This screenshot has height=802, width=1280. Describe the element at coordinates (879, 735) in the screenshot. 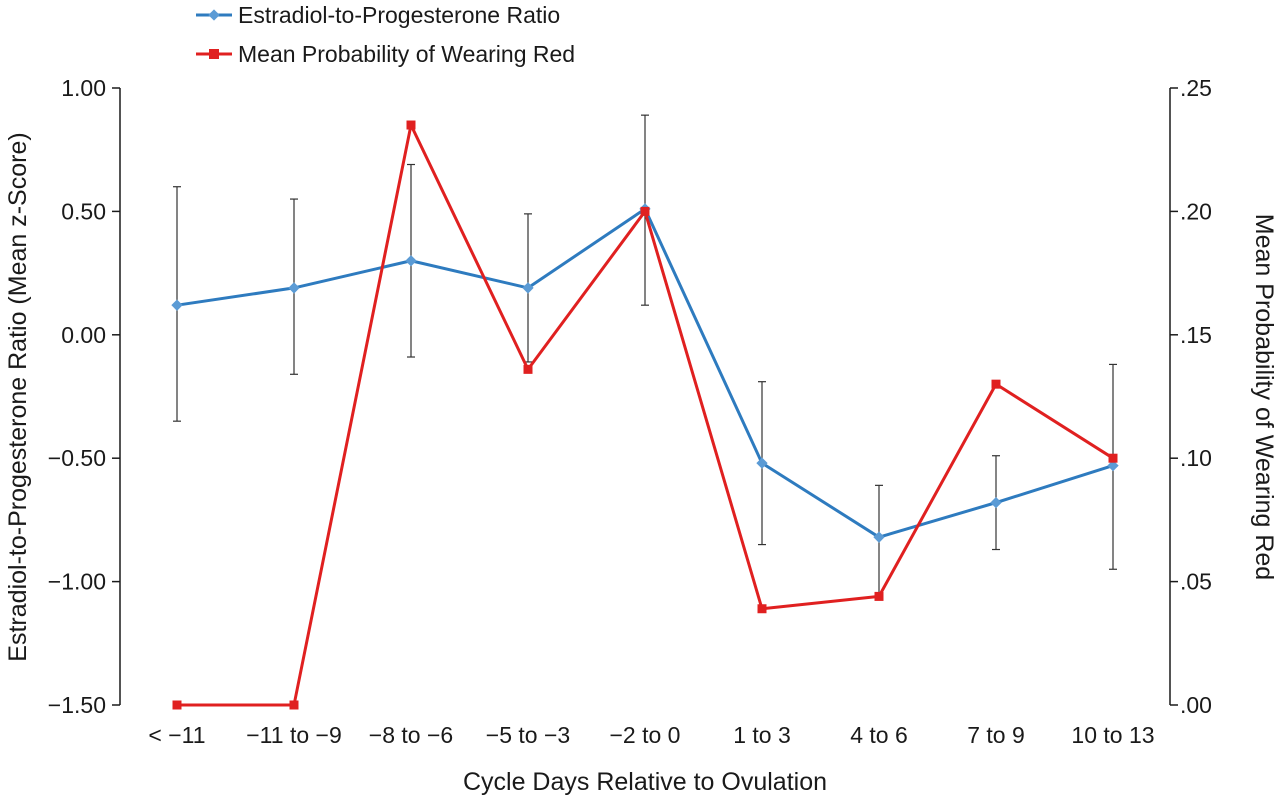

I see `x-tick-label: 4 to 6` at that location.